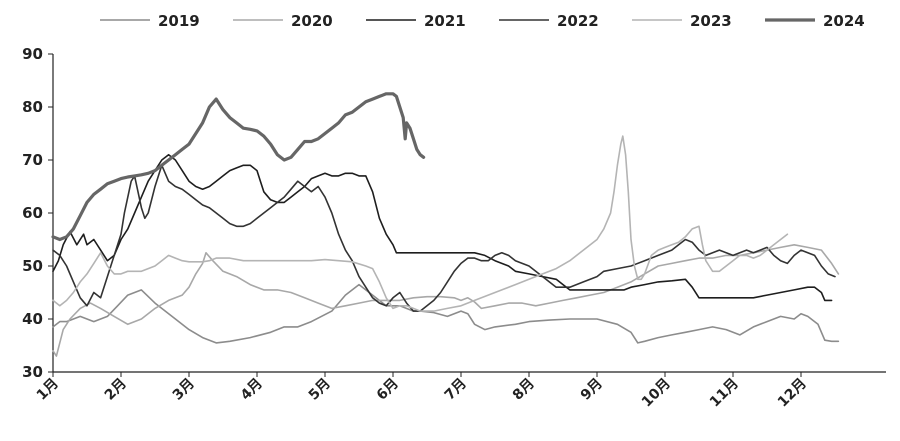 The height and width of the screenshot is (441, 900). Describe the element at coordinates (482, 21) in the screenshot. I see `legend: 2019 2020 2021 2022 2023 2024` at that location.